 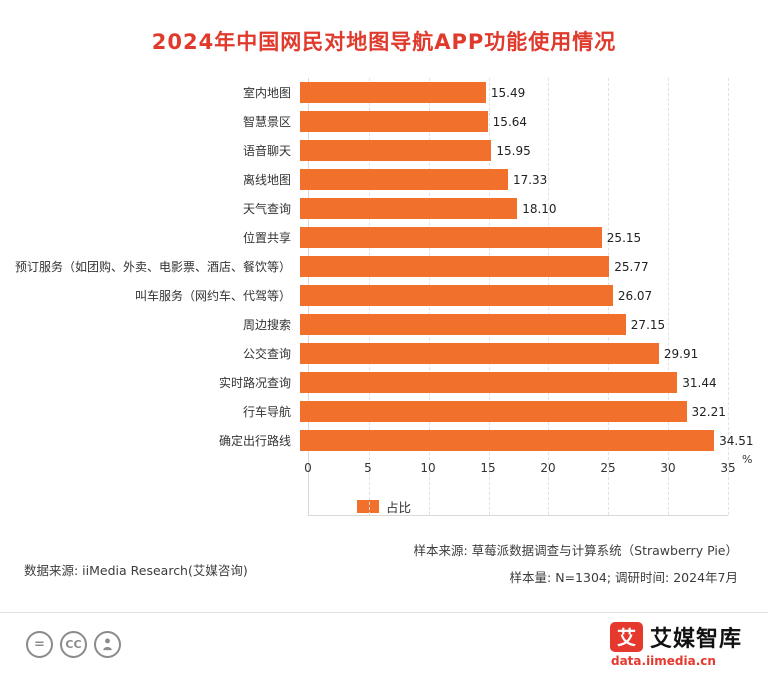 I want to click on bar-row: 天气查询 18.10, so click(x=384, y=208).